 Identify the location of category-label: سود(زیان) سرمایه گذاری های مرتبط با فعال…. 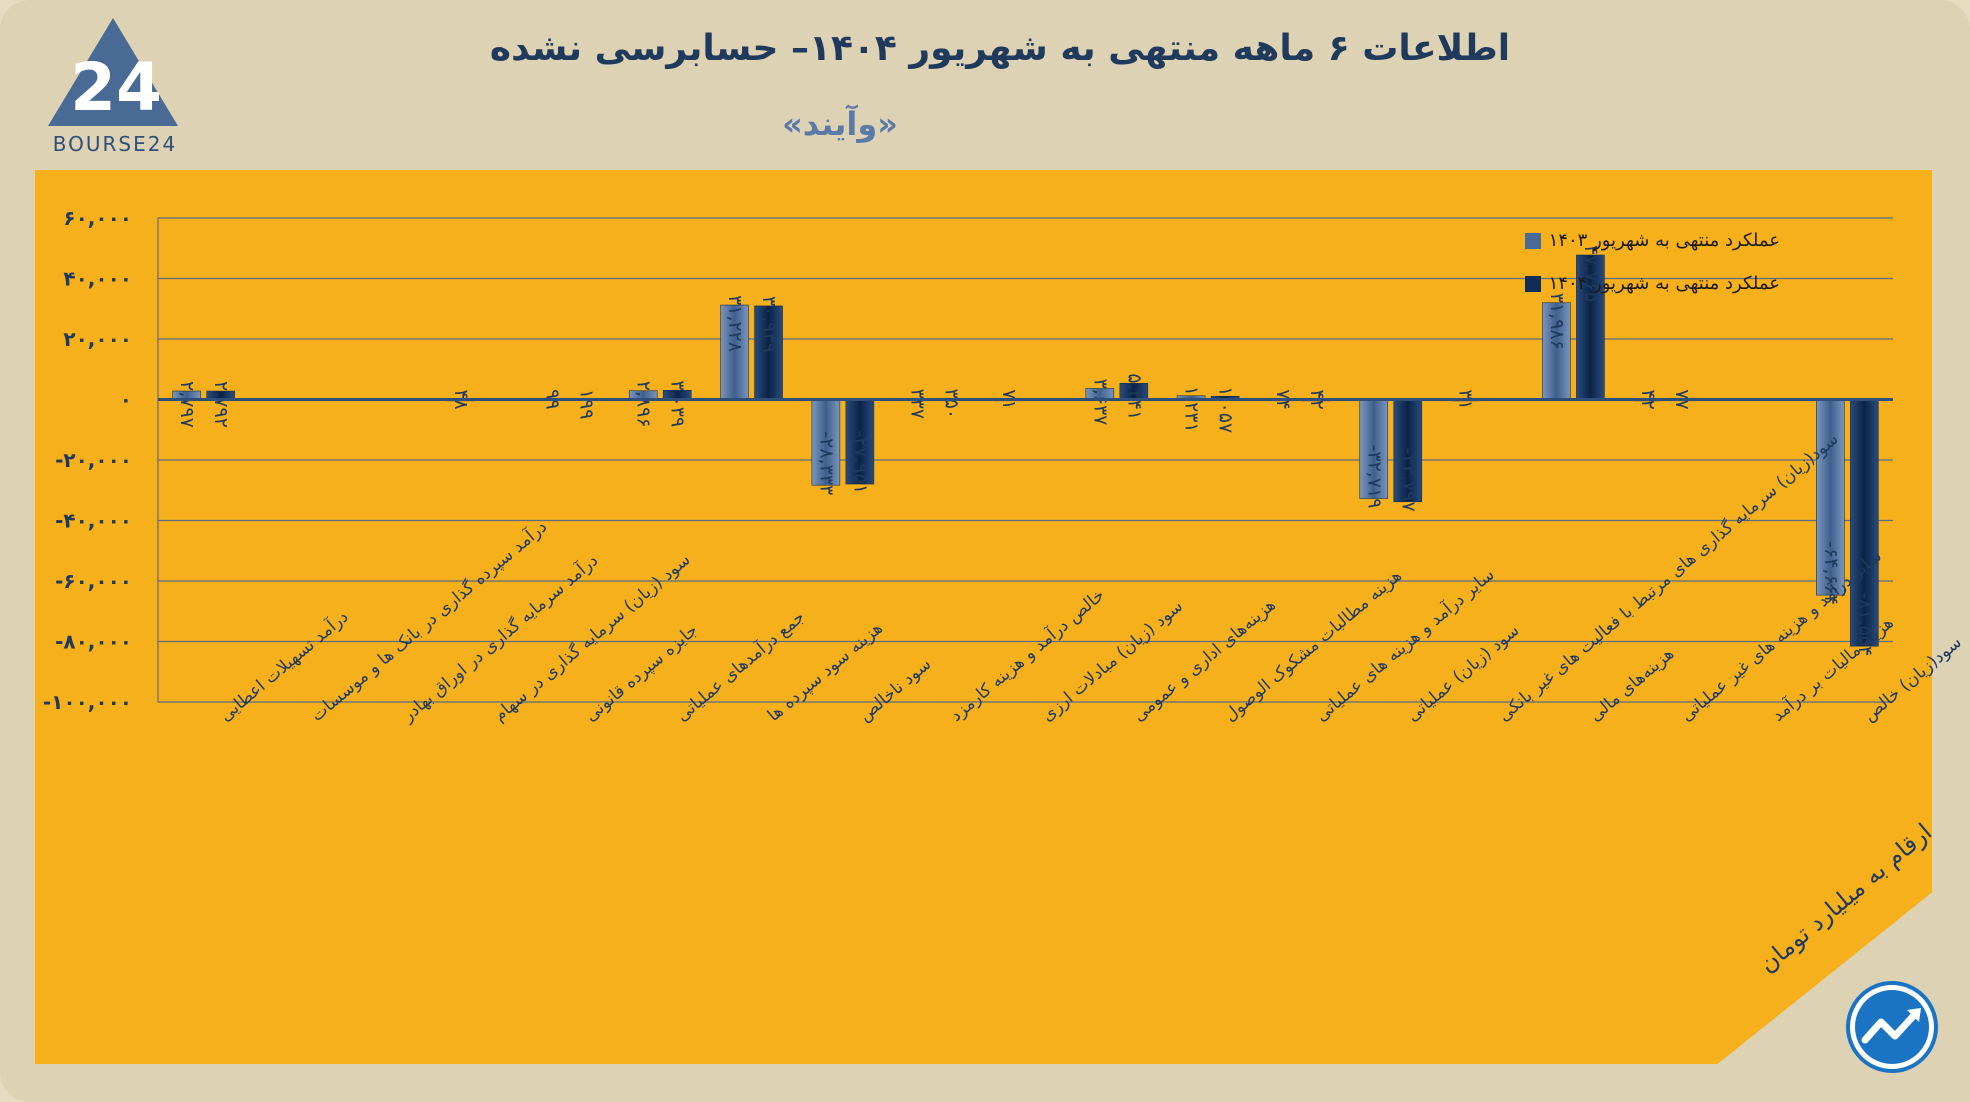
(1668, 577).